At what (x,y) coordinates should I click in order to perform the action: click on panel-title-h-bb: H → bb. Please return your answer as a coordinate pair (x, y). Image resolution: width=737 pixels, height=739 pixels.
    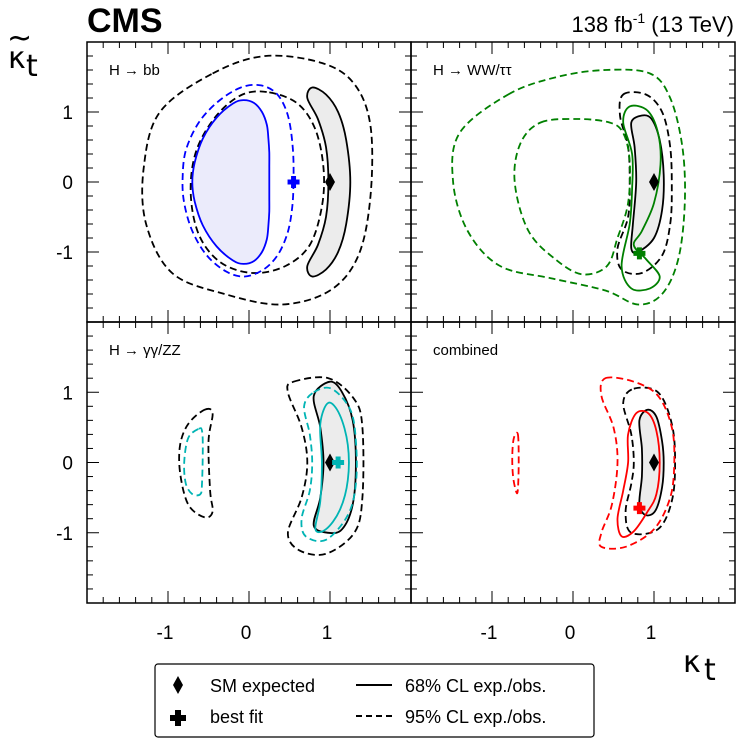
    Looking at the image, I should click on (134, 70).